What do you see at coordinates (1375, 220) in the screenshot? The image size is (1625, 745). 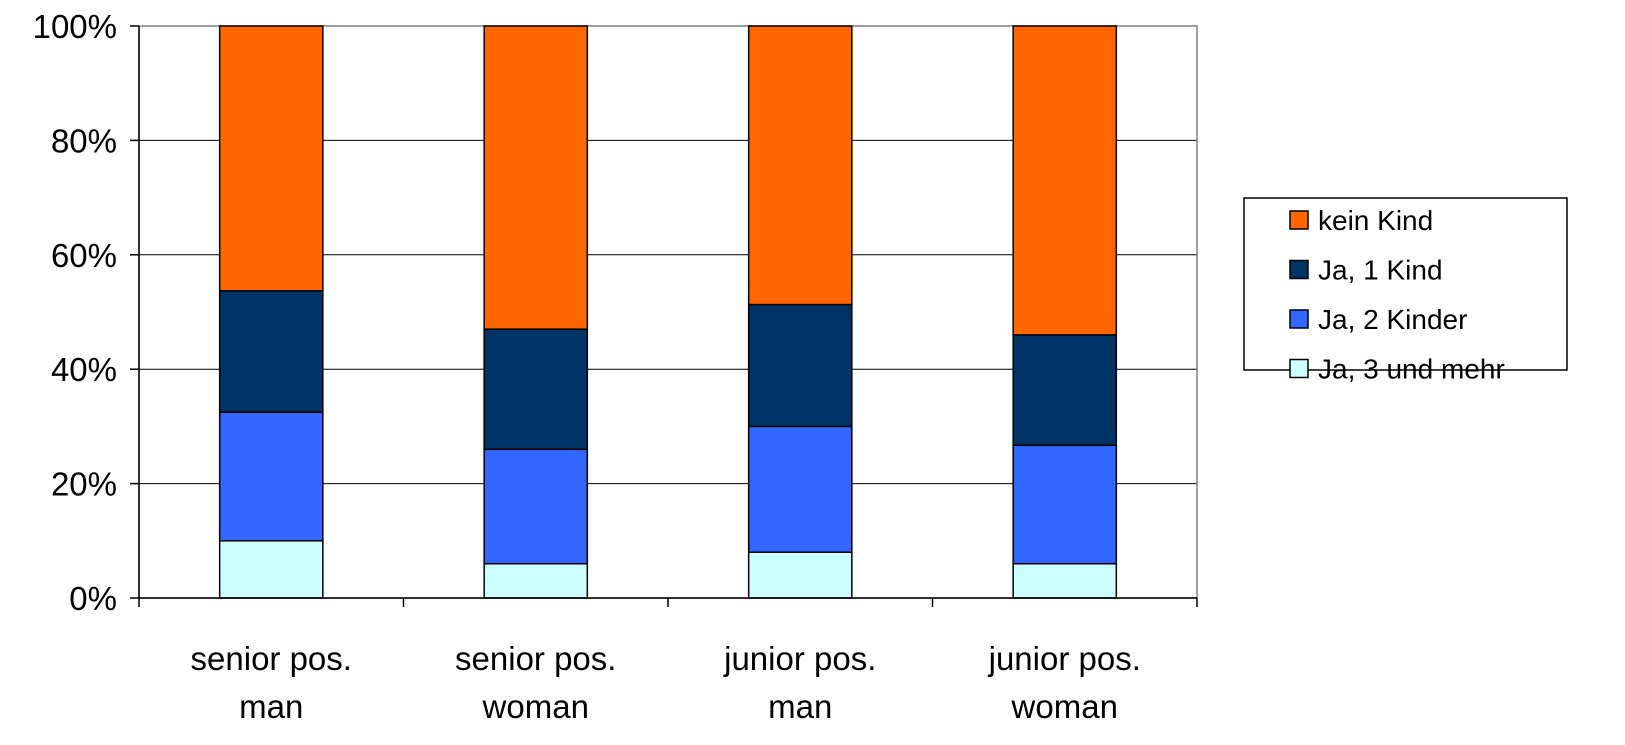 I see `legend-label: kein Kind` at bounding box center [1375, 220].